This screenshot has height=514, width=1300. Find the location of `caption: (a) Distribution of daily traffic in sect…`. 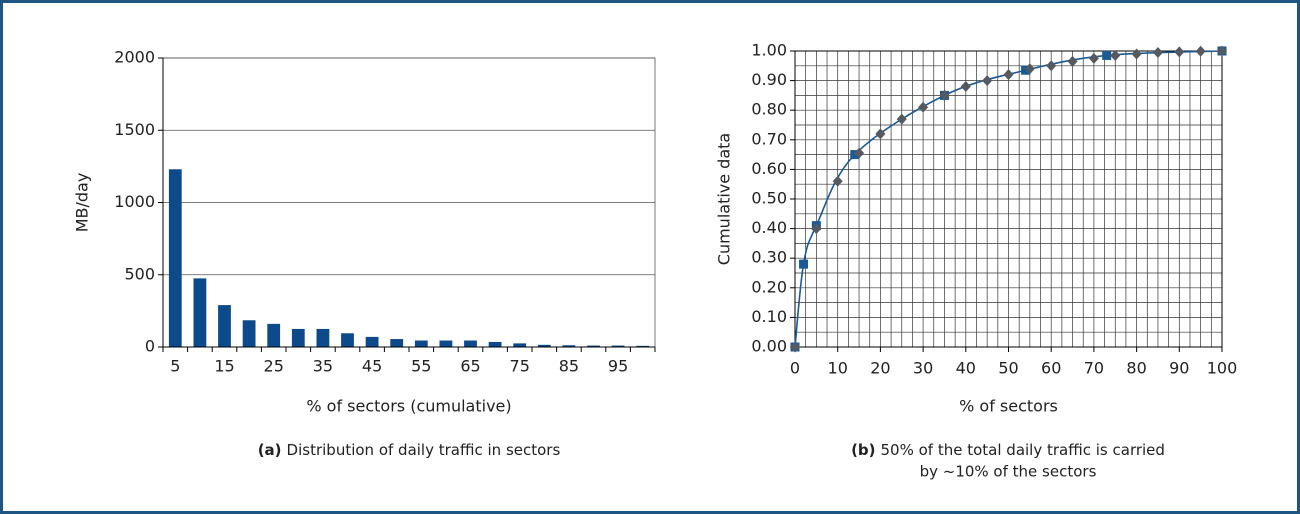

caption: (a) Distribution of daily traffic in sect… is located at coordinates (409, 450).